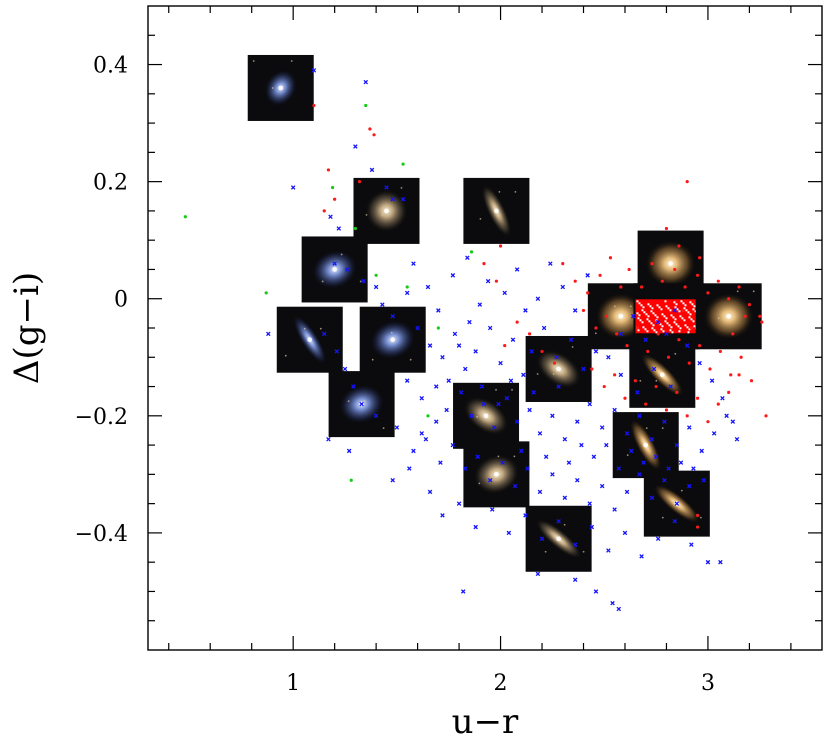 This screenshot has width=830, height=743. What do you see at coordinates (110, 66) in the screenshot?
I see `y-tick-label: 0.4` at bounding box center [110, 66].